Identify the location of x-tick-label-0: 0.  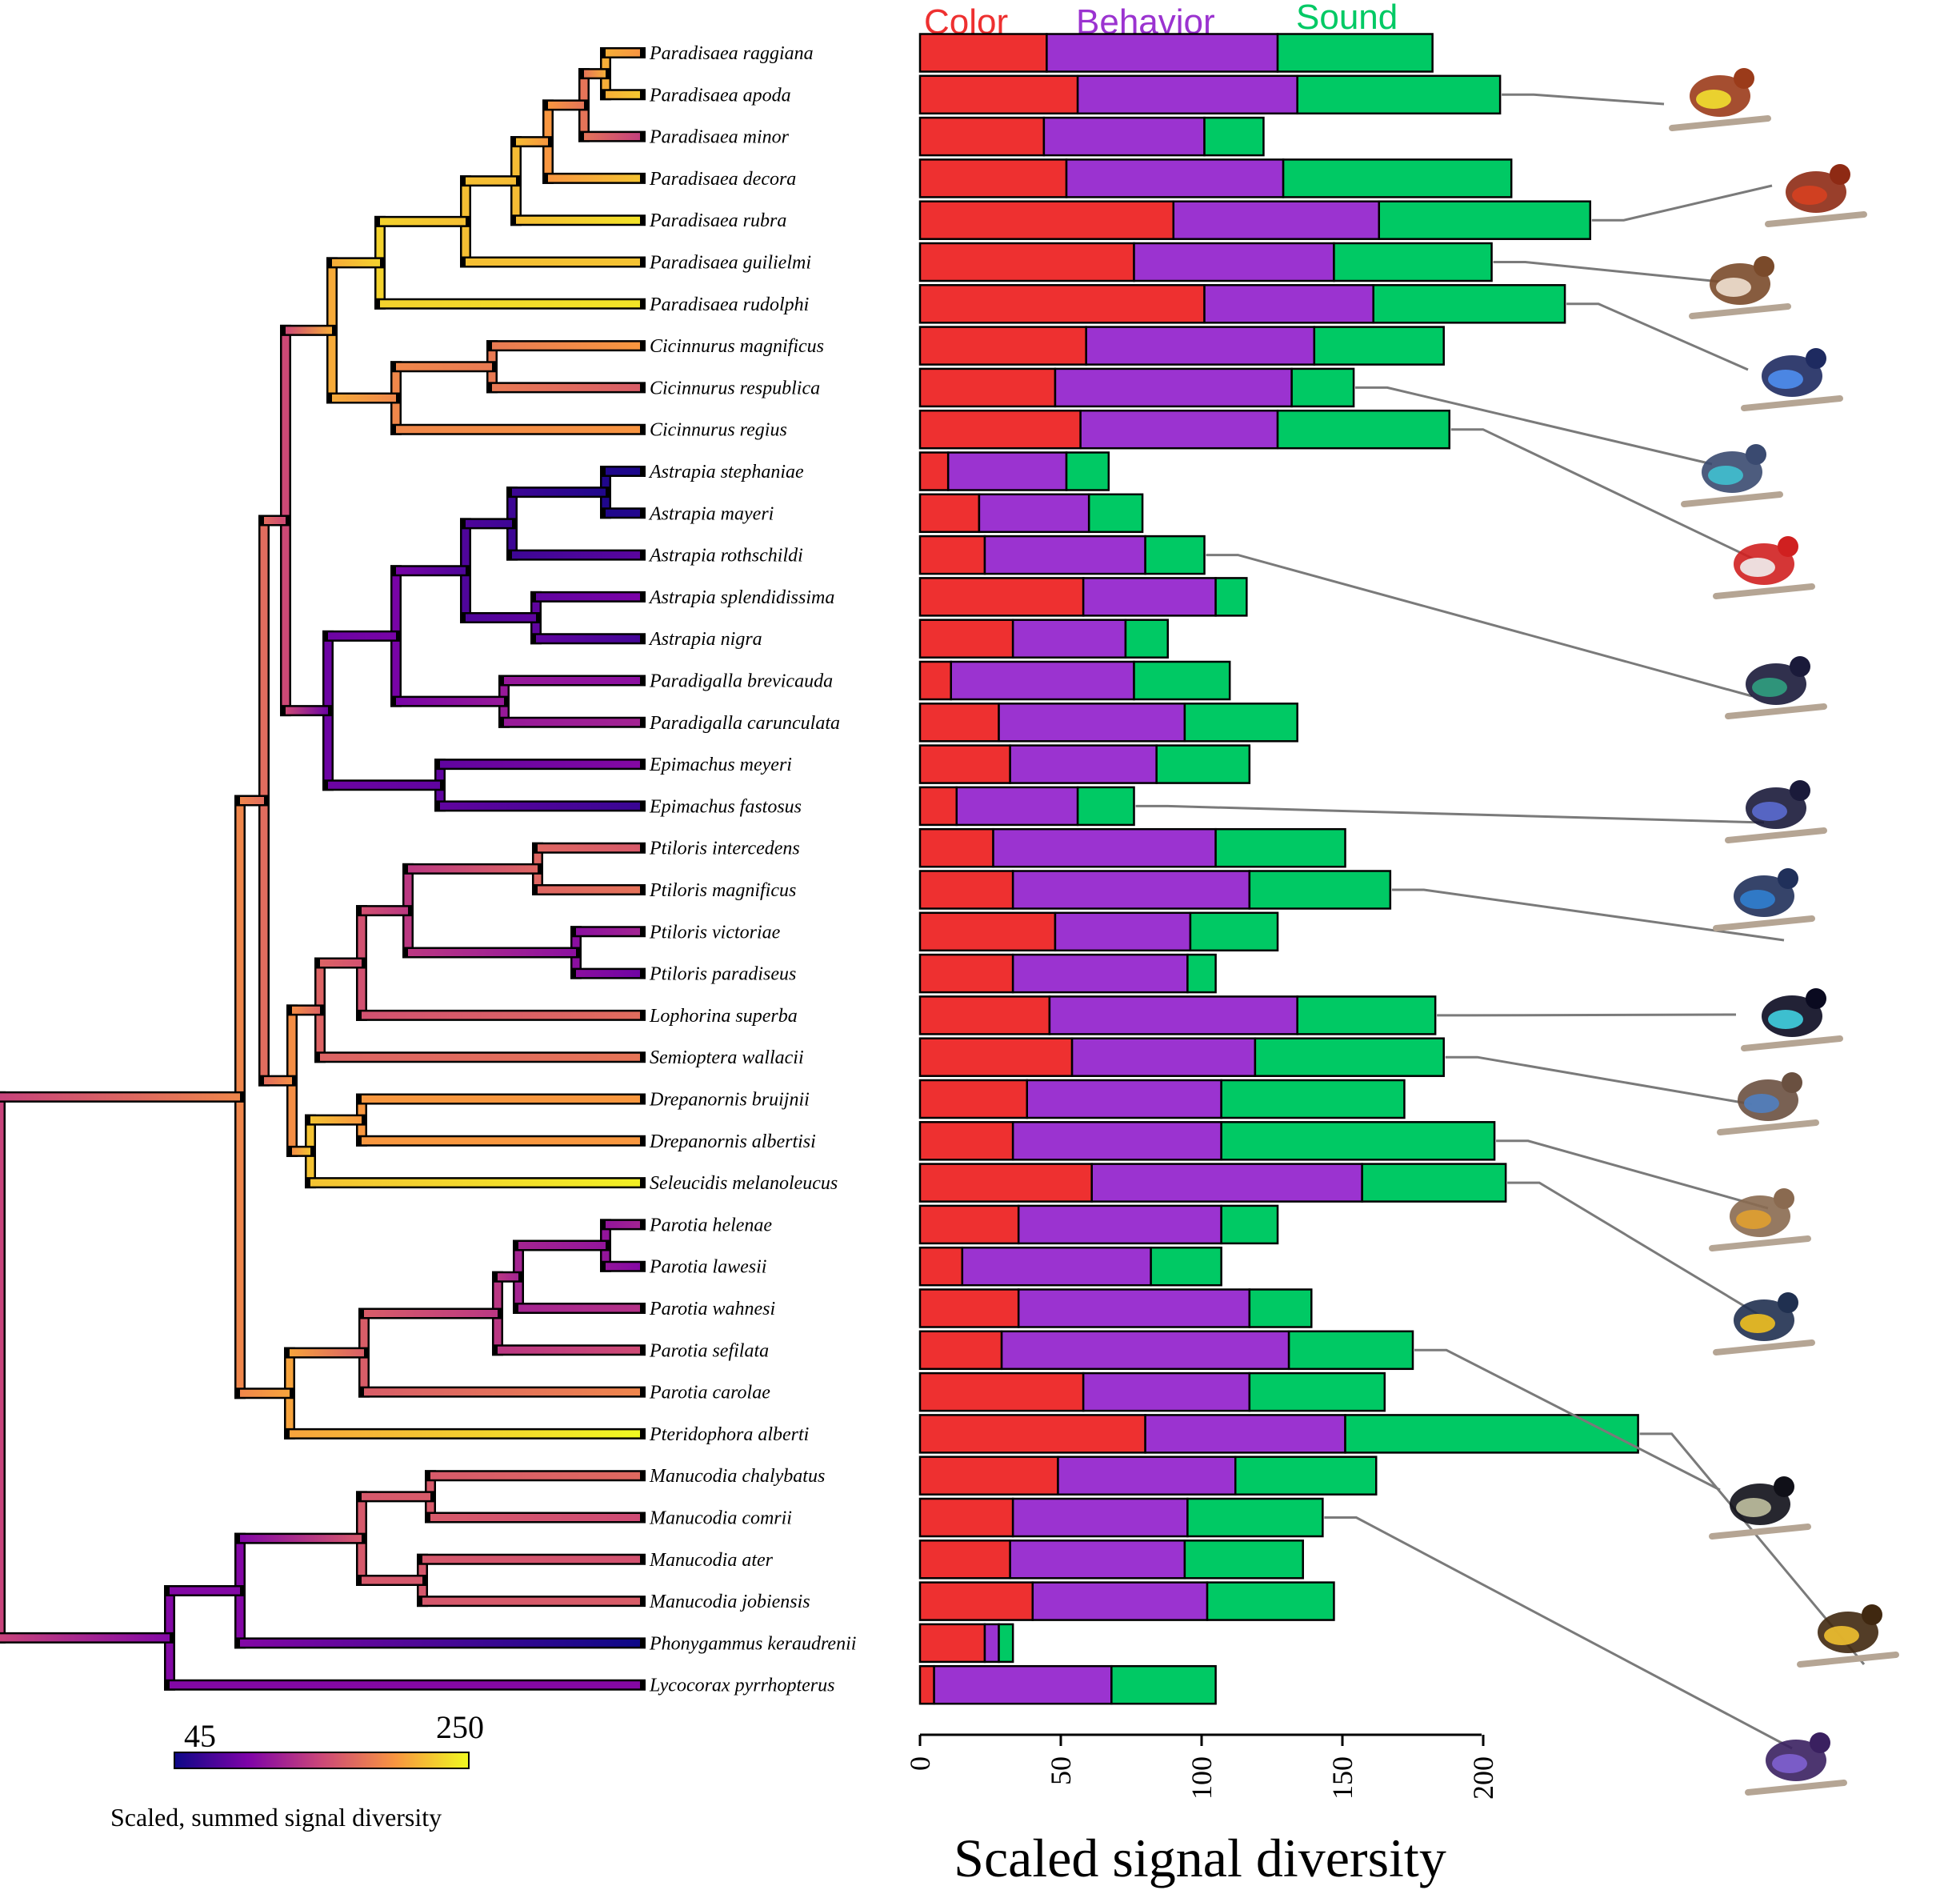
(920, 1763).